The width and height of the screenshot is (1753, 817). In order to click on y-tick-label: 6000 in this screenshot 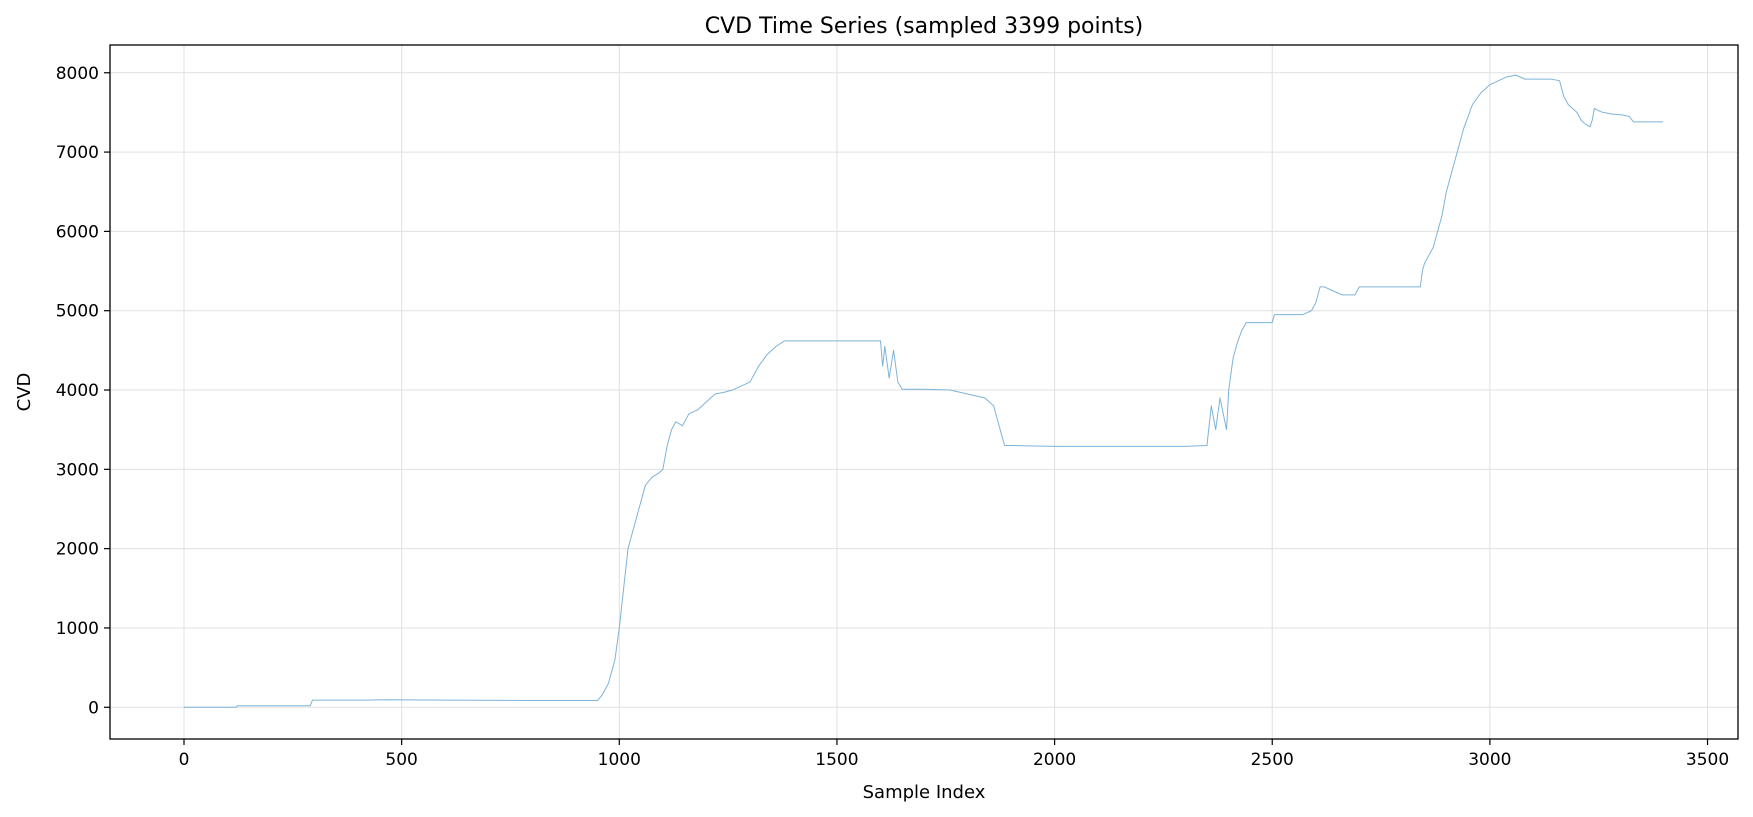, I will do `click(77, 232)`.